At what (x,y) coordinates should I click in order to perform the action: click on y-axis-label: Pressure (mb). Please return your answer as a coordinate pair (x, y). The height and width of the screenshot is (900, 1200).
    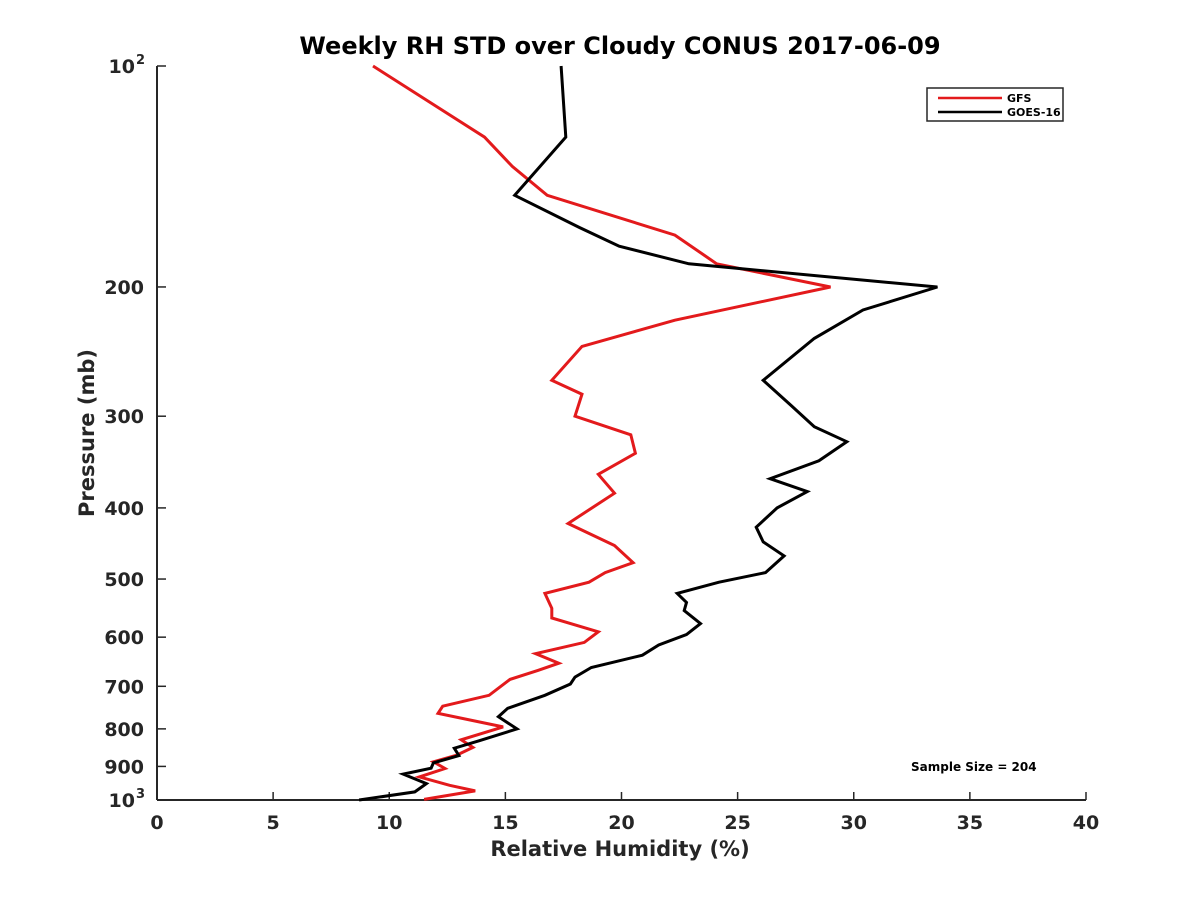
    Looking at the image, I should click on (87, 433).